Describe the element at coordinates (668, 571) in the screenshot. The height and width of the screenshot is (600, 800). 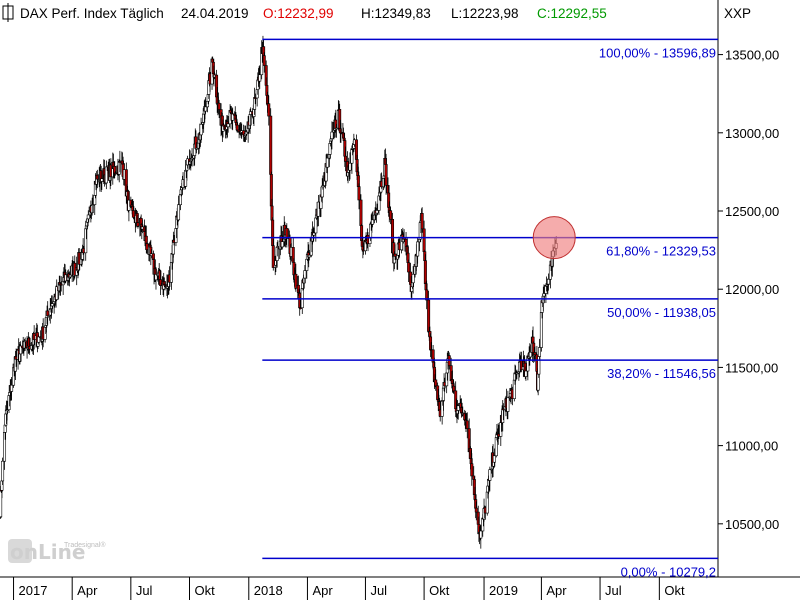
I see `fib-level-label: 0,00% - 10279,2` at that location.